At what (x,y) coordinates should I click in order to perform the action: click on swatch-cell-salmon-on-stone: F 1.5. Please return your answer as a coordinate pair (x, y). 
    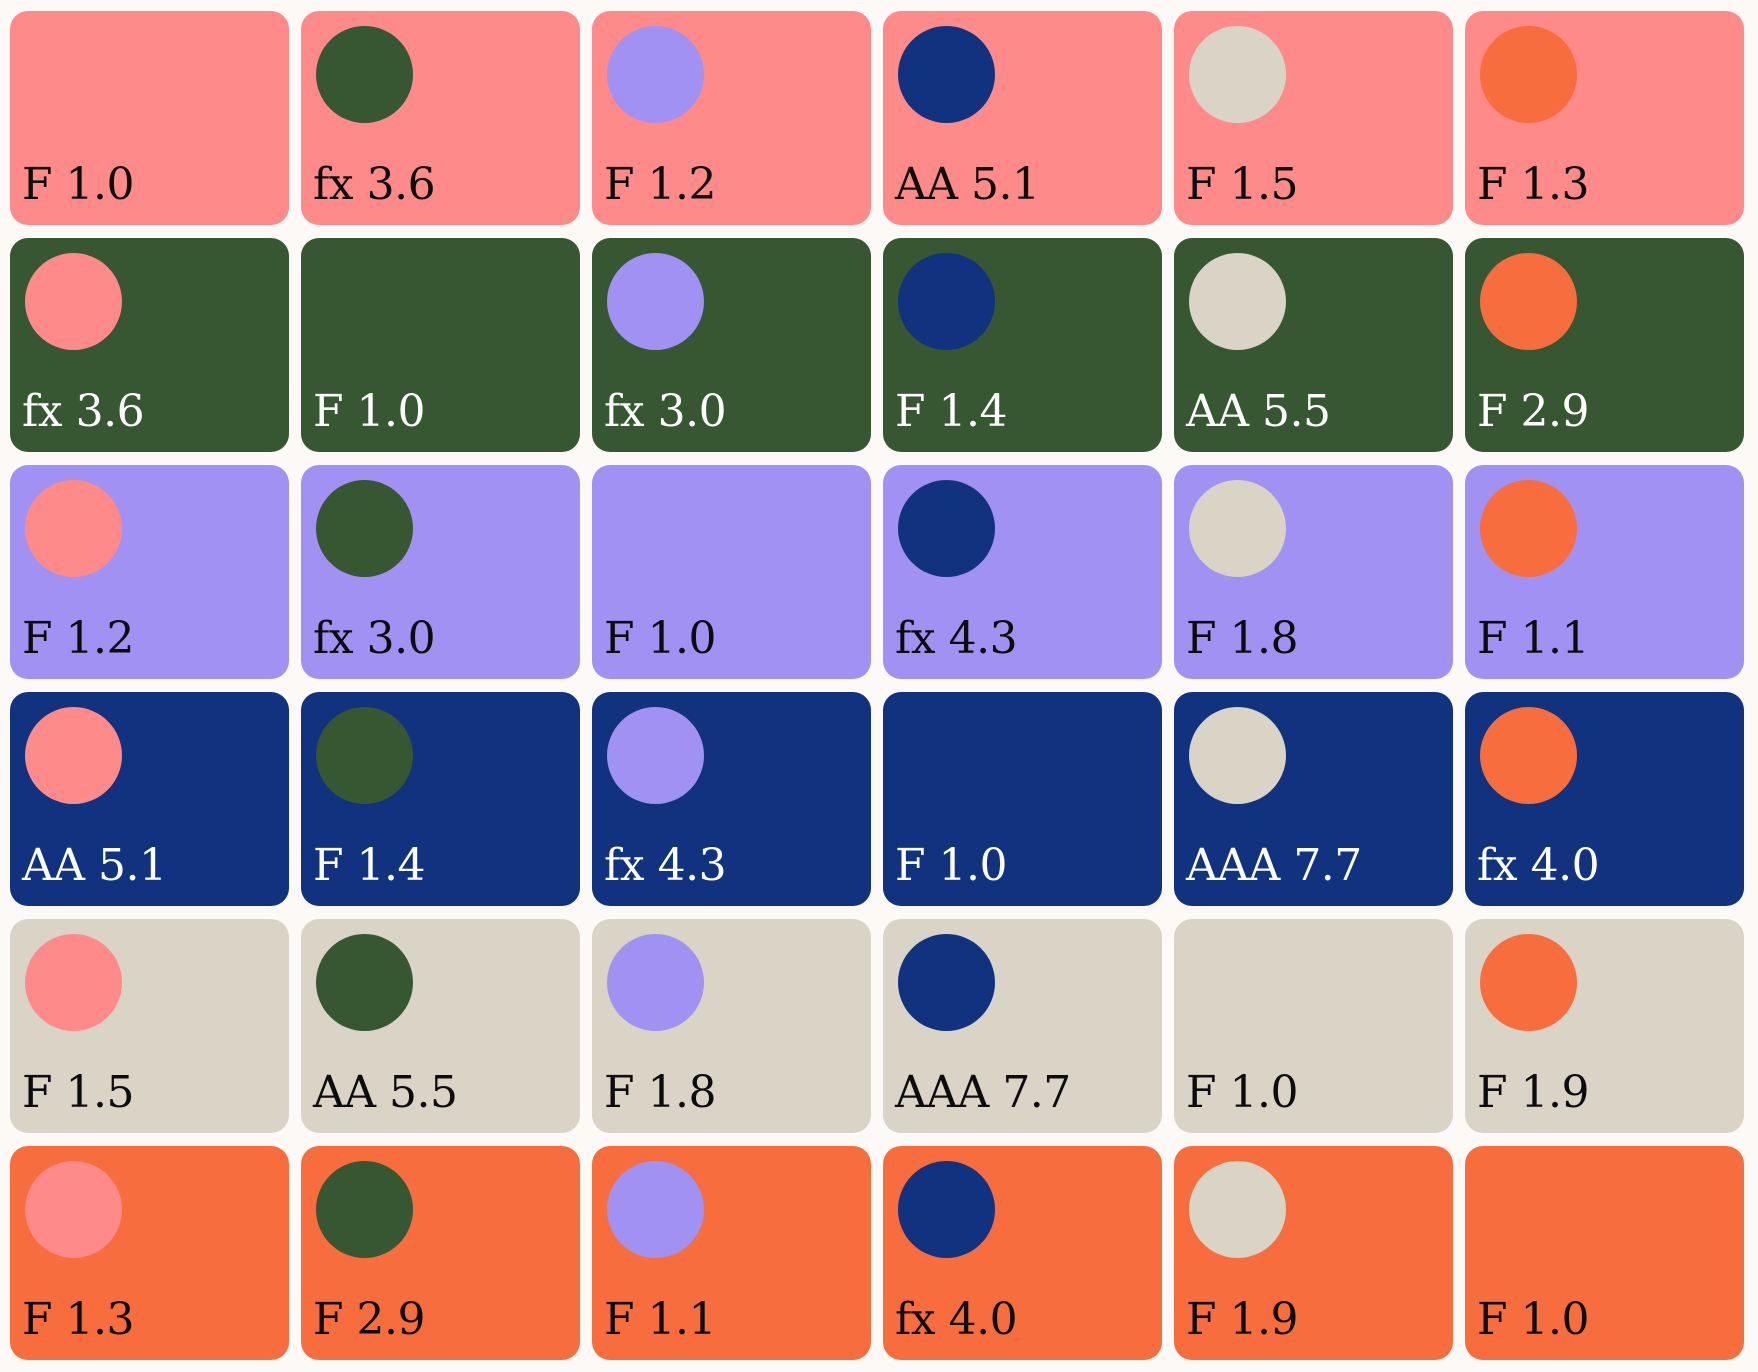
    Looking at the image, I should click on (1313, 118).